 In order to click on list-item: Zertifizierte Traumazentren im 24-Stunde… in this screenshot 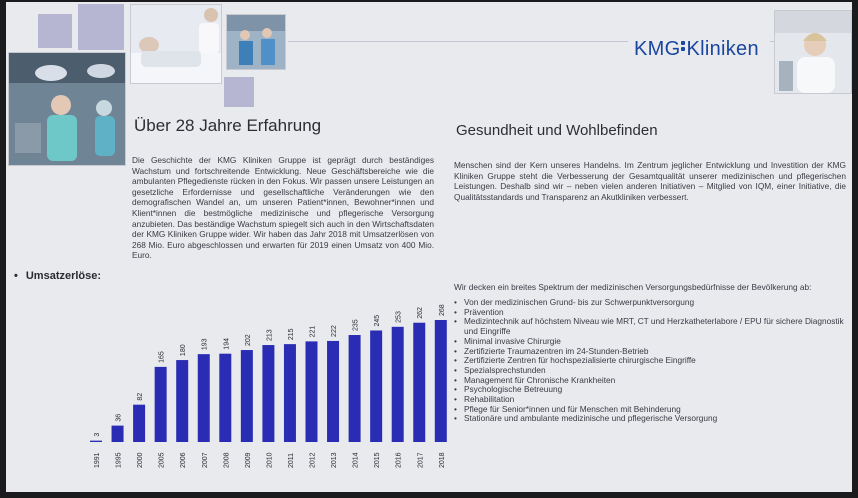, I will do `click(650, 351)`.